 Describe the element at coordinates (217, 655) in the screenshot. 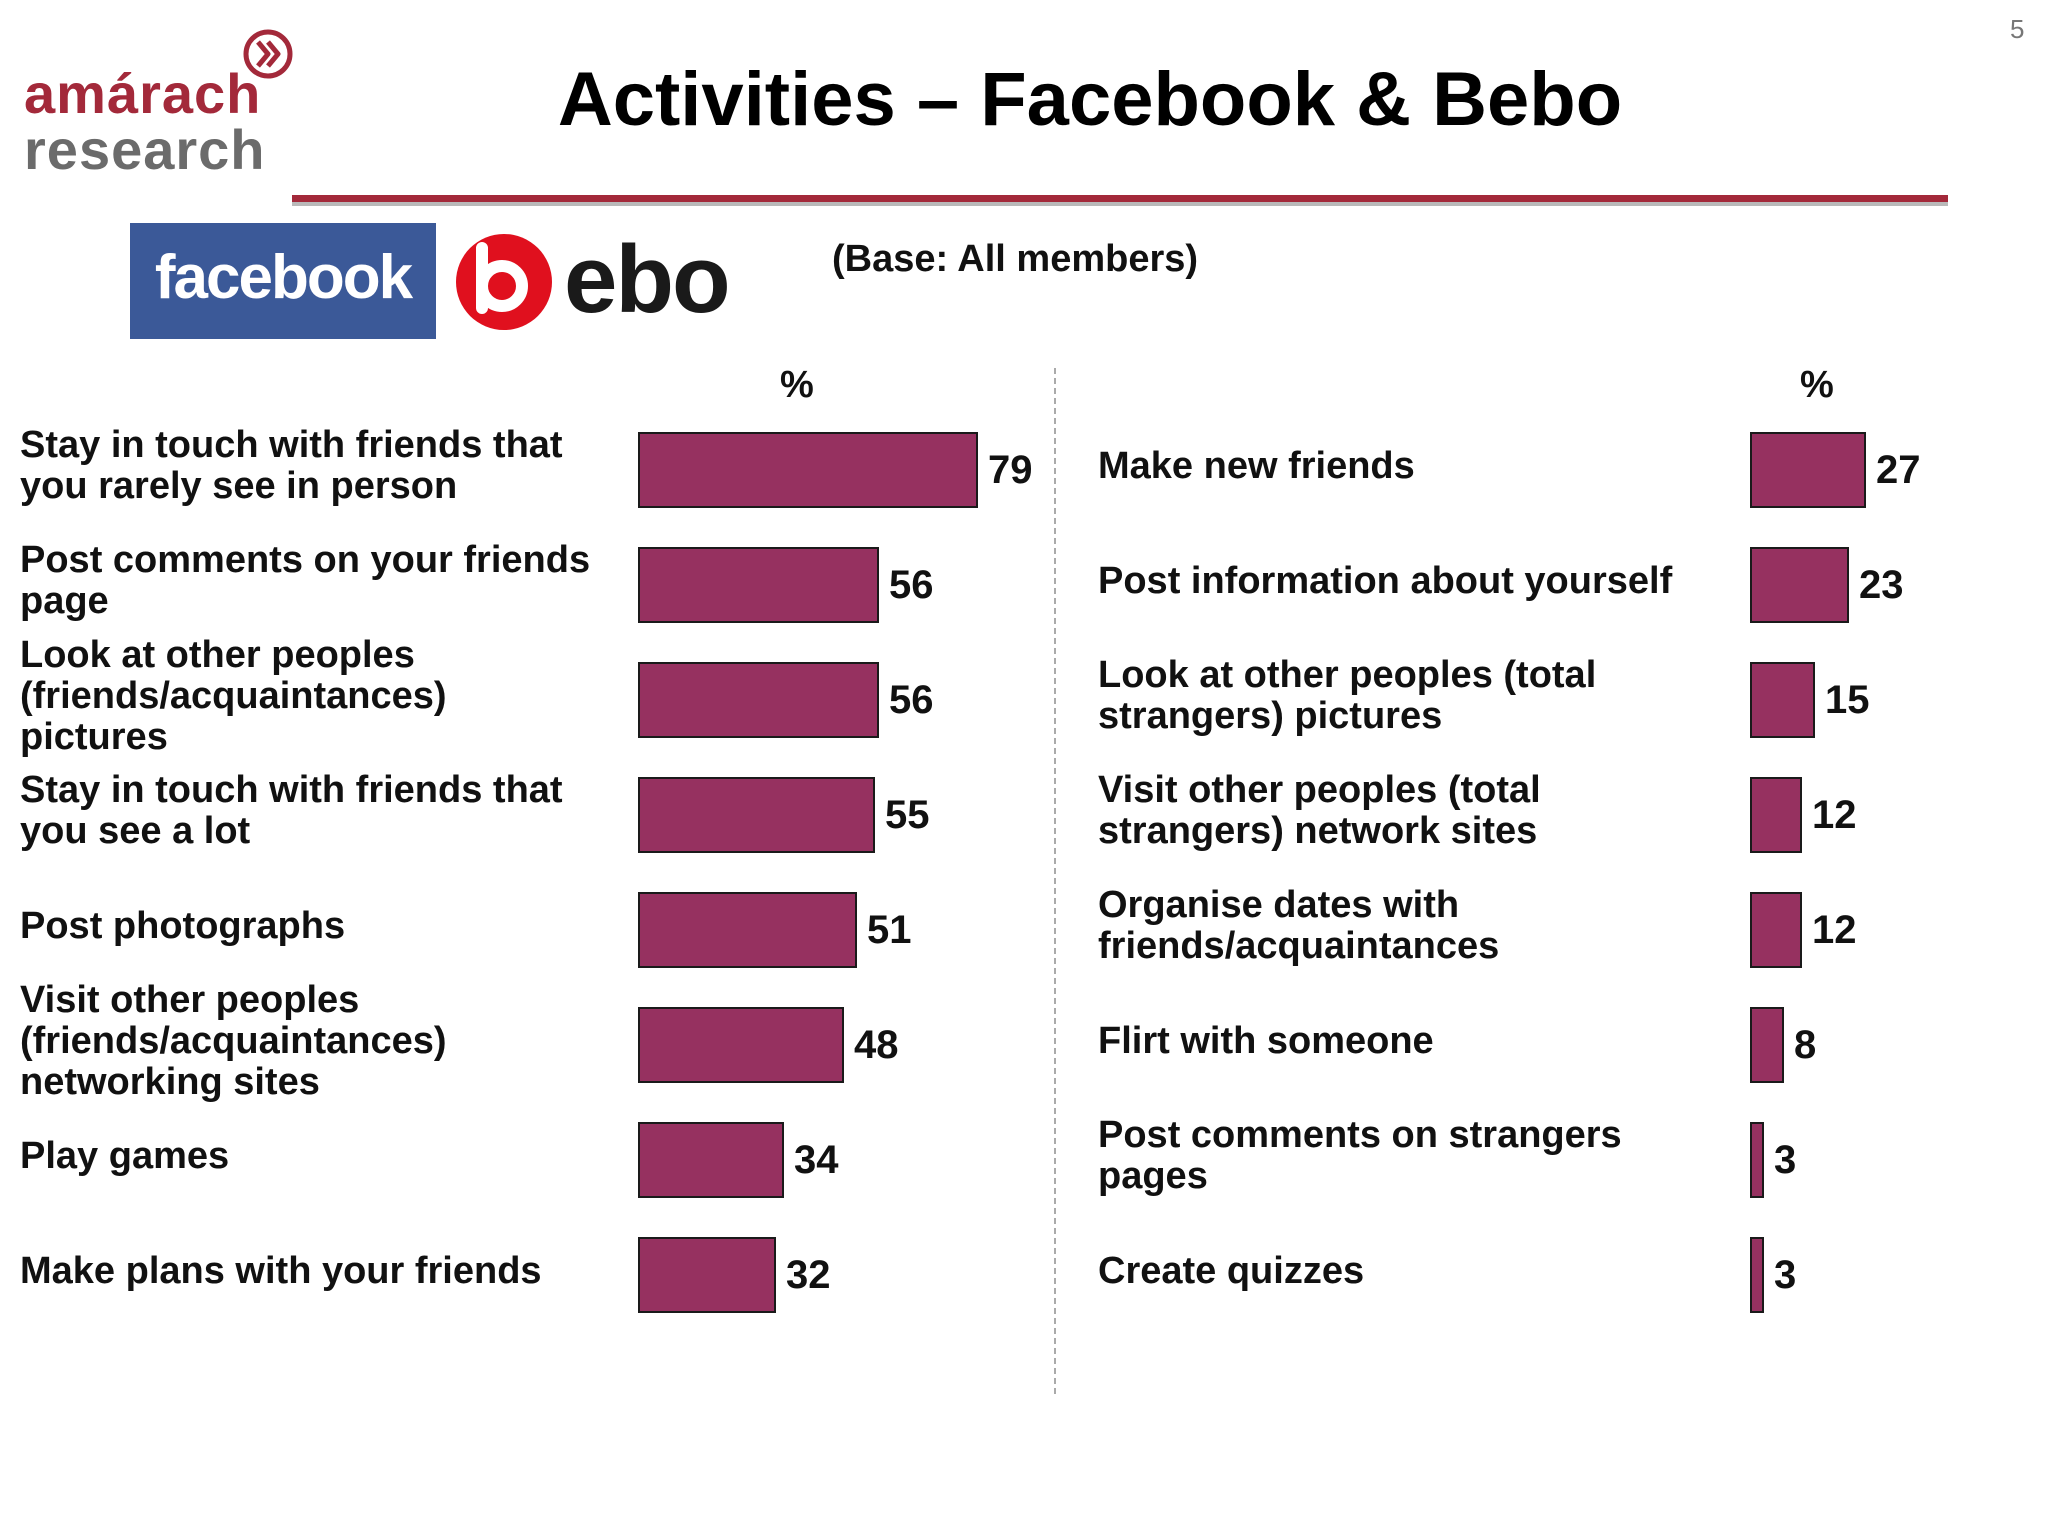

I see `category-label-line: Look at other peoples` at that location.